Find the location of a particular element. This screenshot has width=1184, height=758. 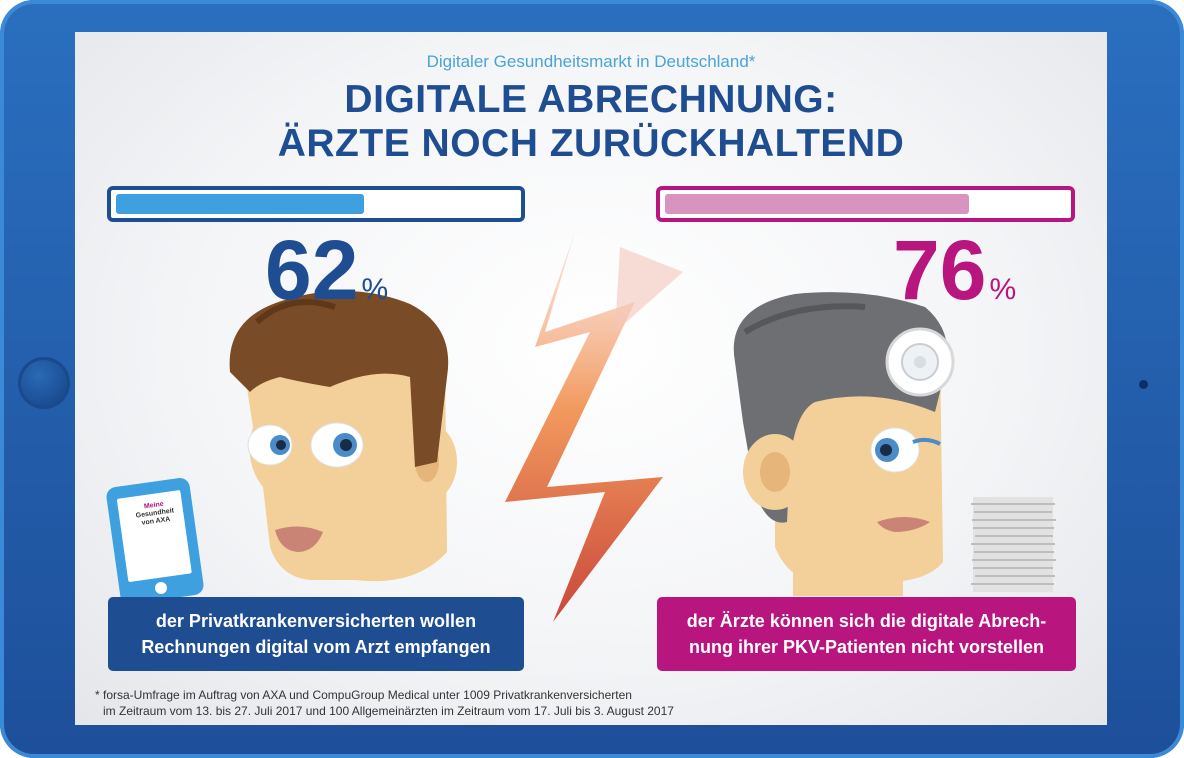

home-button is located at coordinates (44, 383).